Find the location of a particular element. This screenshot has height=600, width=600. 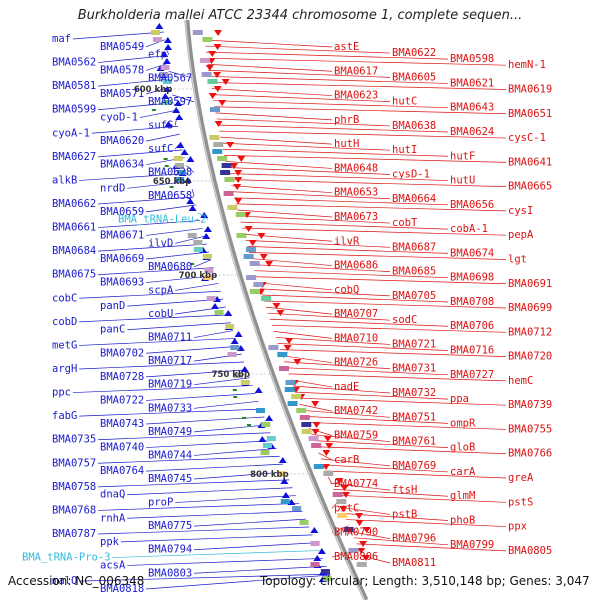

gene-label: BMA0624 is located at coordinates (472, 132).